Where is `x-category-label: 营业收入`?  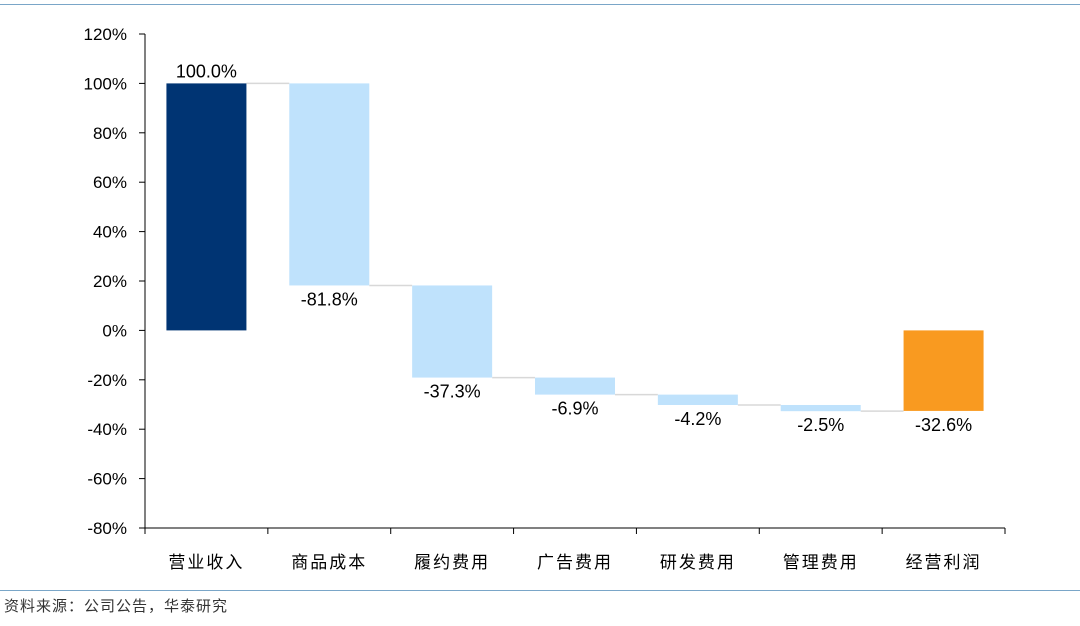 x-category-label: 营业收入 is located at coordinates (206, 563).